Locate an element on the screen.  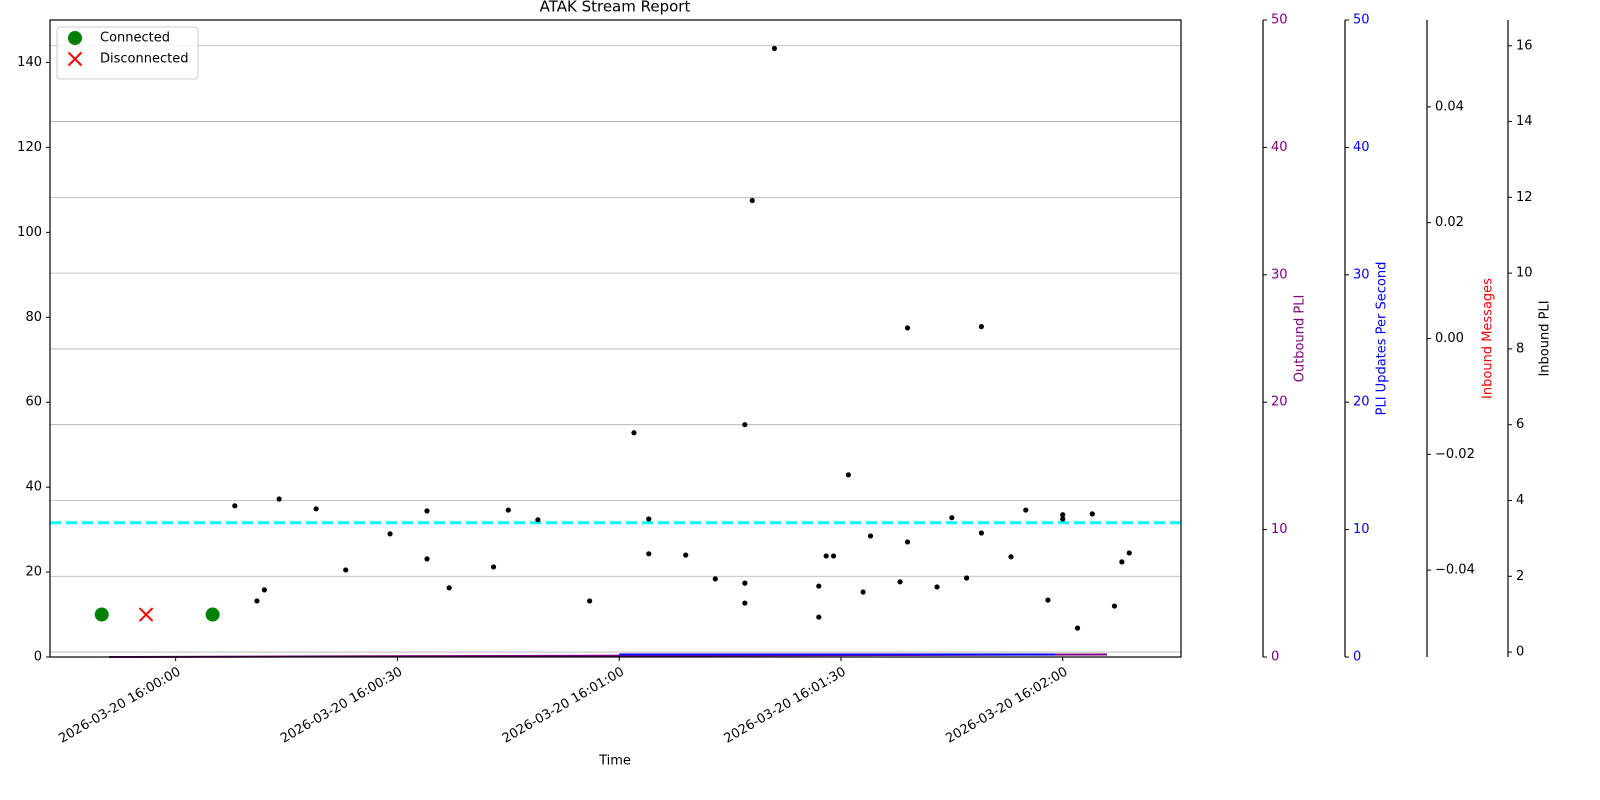
y-tick-label: 80 is located at coordinates (33, 317).